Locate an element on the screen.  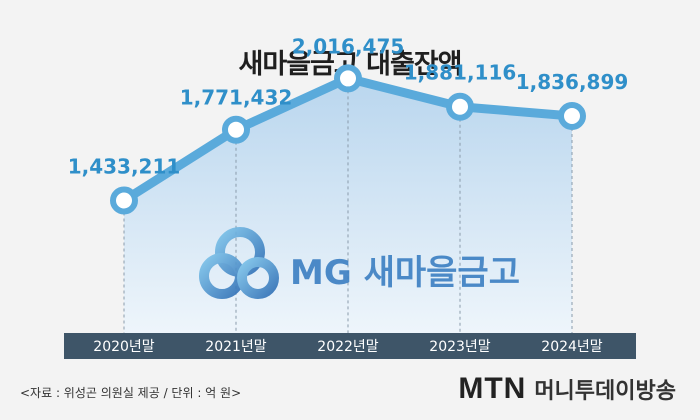
x-axis-bar is located at coordinates (350, 346).